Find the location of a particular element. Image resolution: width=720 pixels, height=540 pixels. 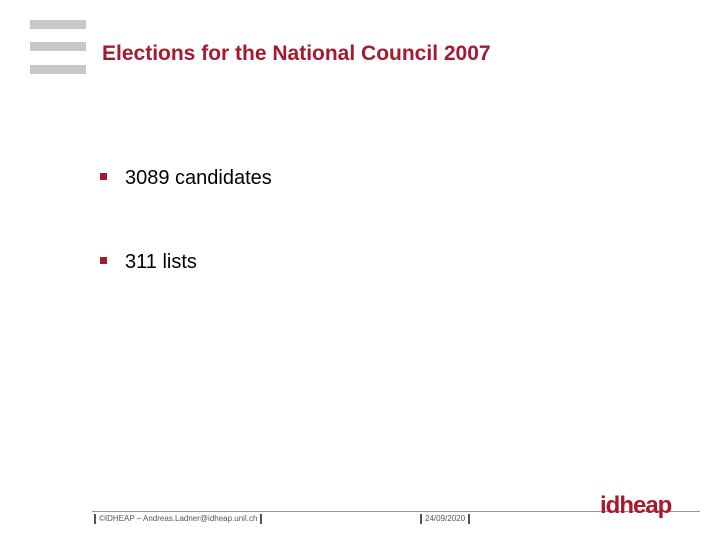

logo: idheap is located at coordinates (636, 505).